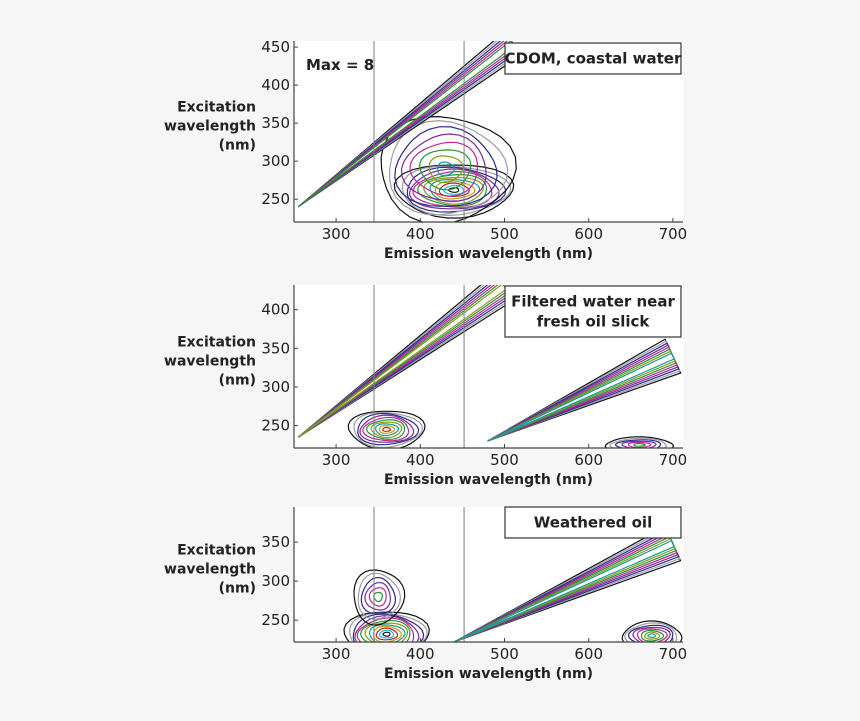 The image size is (860, 721). I want to click on panel-title: fresh oil slick, so click(594, 322).